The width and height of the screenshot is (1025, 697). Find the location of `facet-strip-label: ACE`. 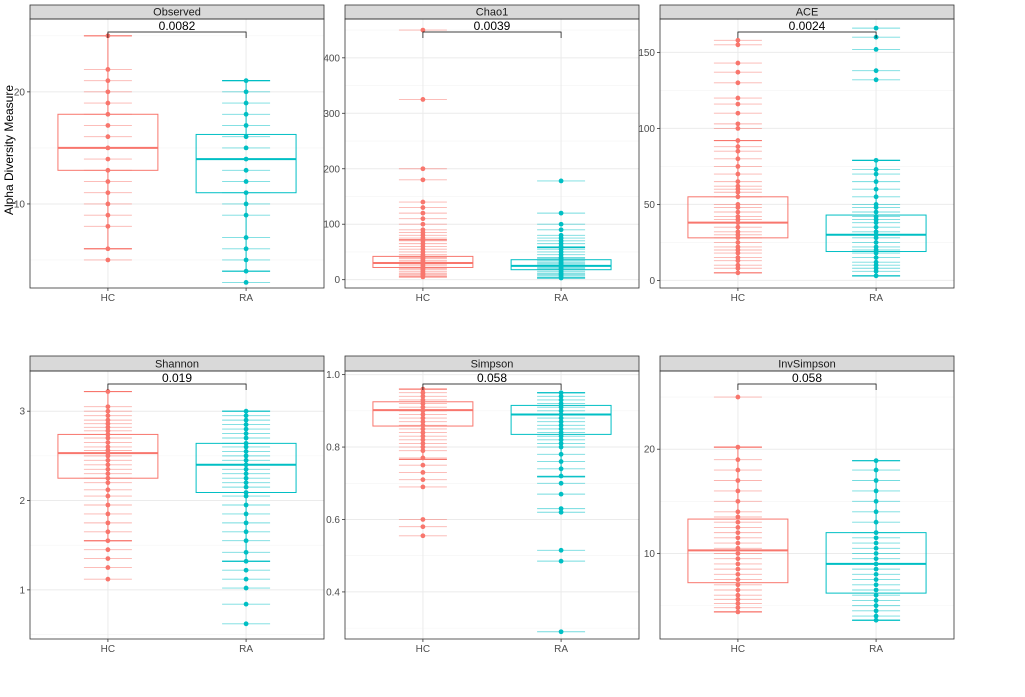

facet-strip-label: ACE is located at coordinates (807, 13).